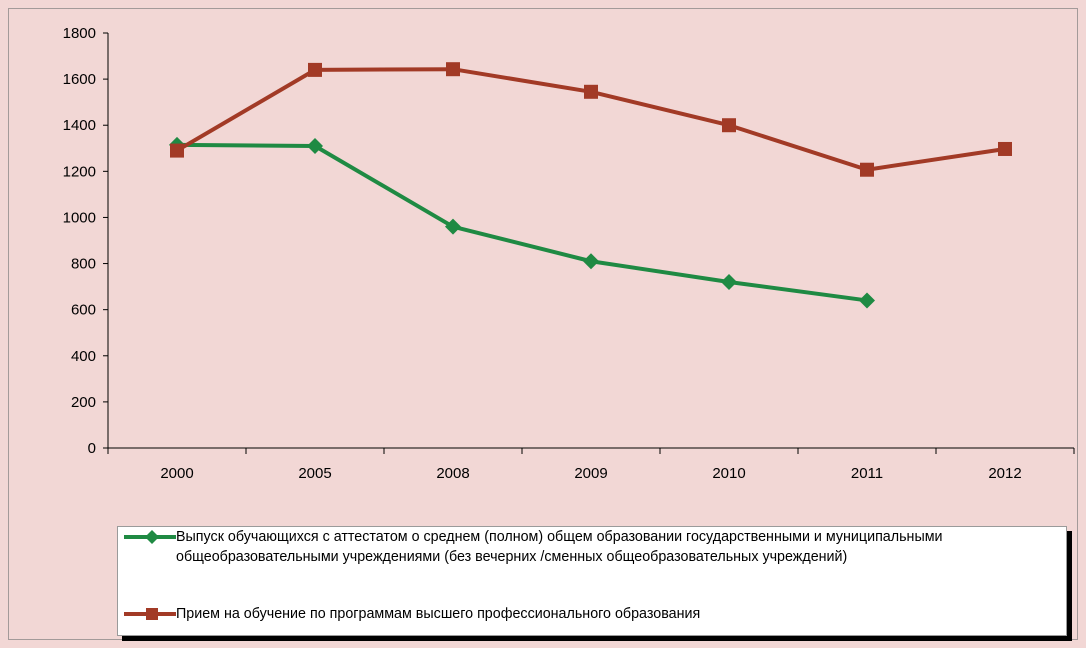 The height and width of the screenshot is (648, 1086). I want to click on y-tick-label: 1600, so click(79, 79).